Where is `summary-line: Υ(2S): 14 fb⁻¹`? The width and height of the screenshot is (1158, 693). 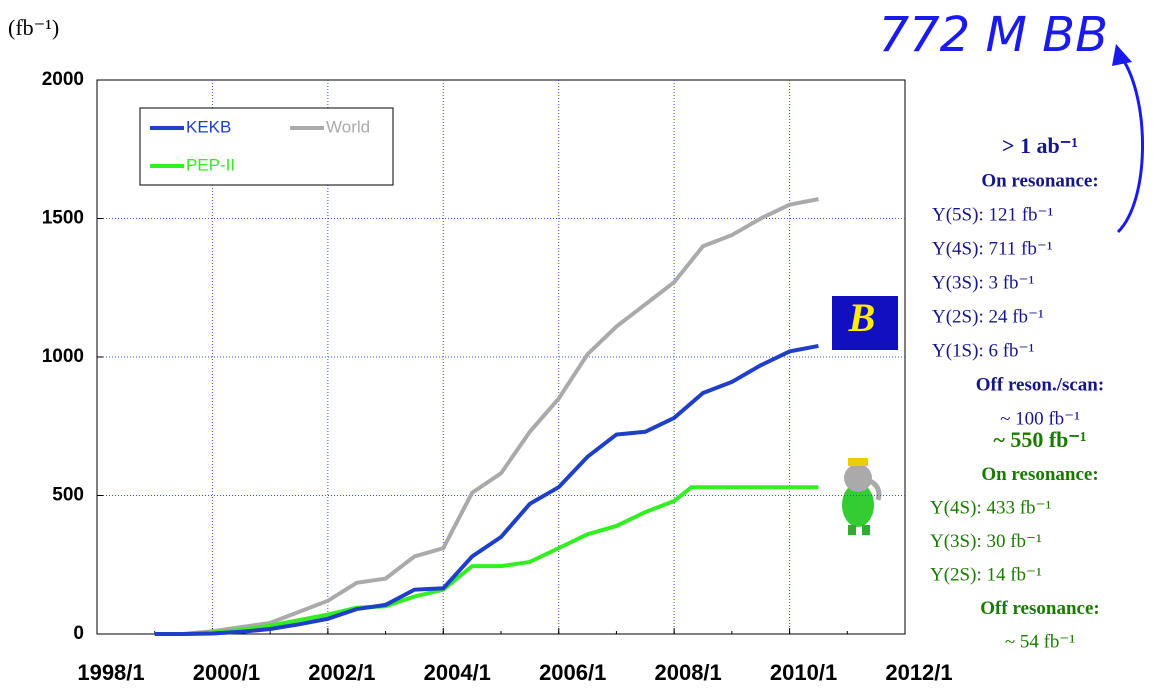
summary-line: Υ(2S): 14 fb⁻¹ is located at coordinates (986, 574).